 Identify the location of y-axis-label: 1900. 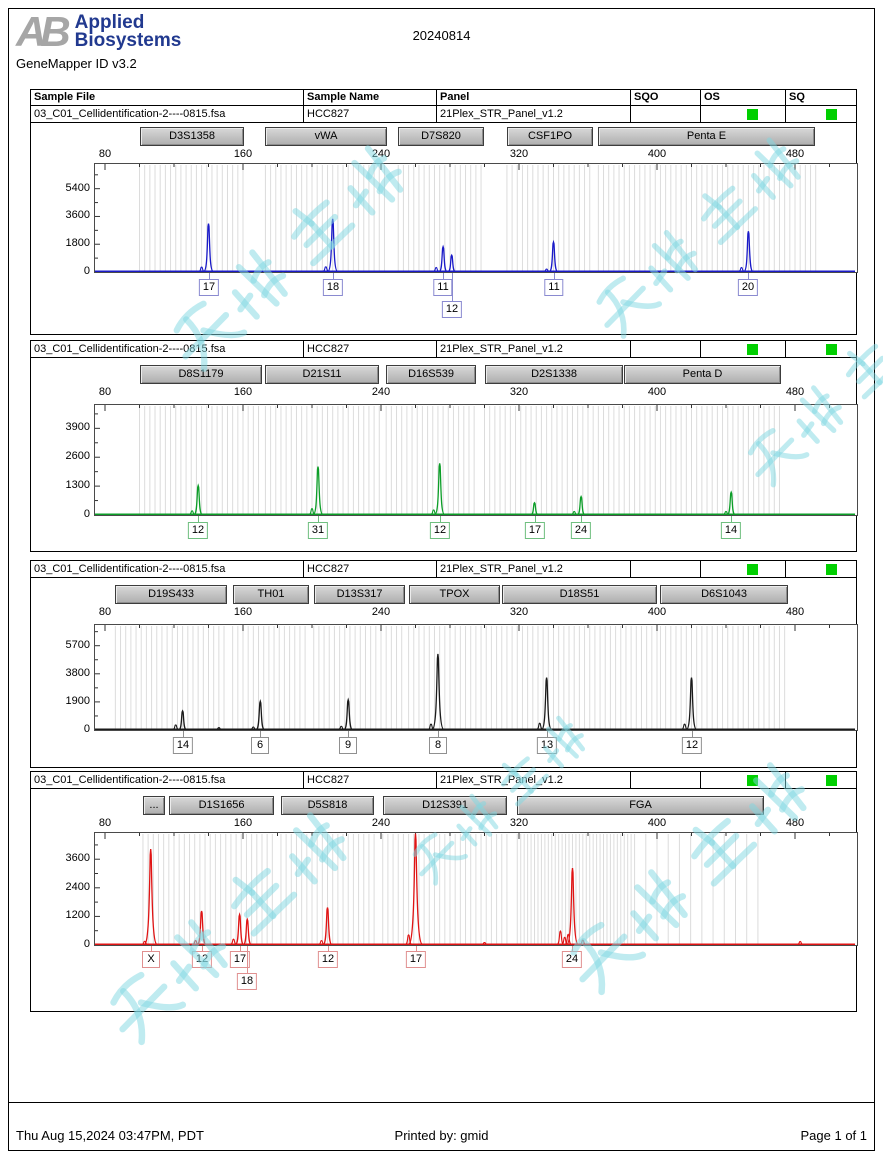
(77, 701).